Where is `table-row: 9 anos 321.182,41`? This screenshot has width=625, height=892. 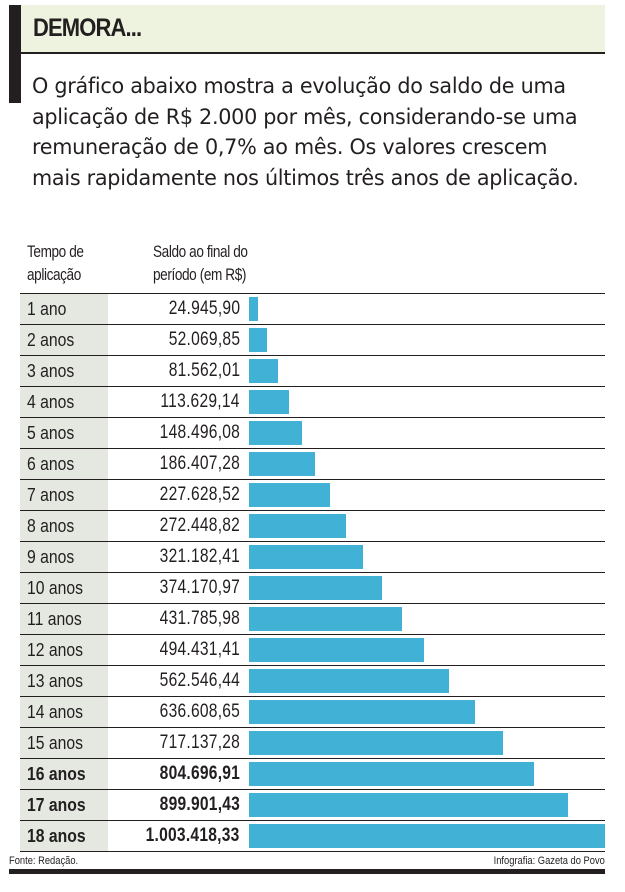 table-row: 9 anos 321.182,41 is located at coordinates (312, 556).